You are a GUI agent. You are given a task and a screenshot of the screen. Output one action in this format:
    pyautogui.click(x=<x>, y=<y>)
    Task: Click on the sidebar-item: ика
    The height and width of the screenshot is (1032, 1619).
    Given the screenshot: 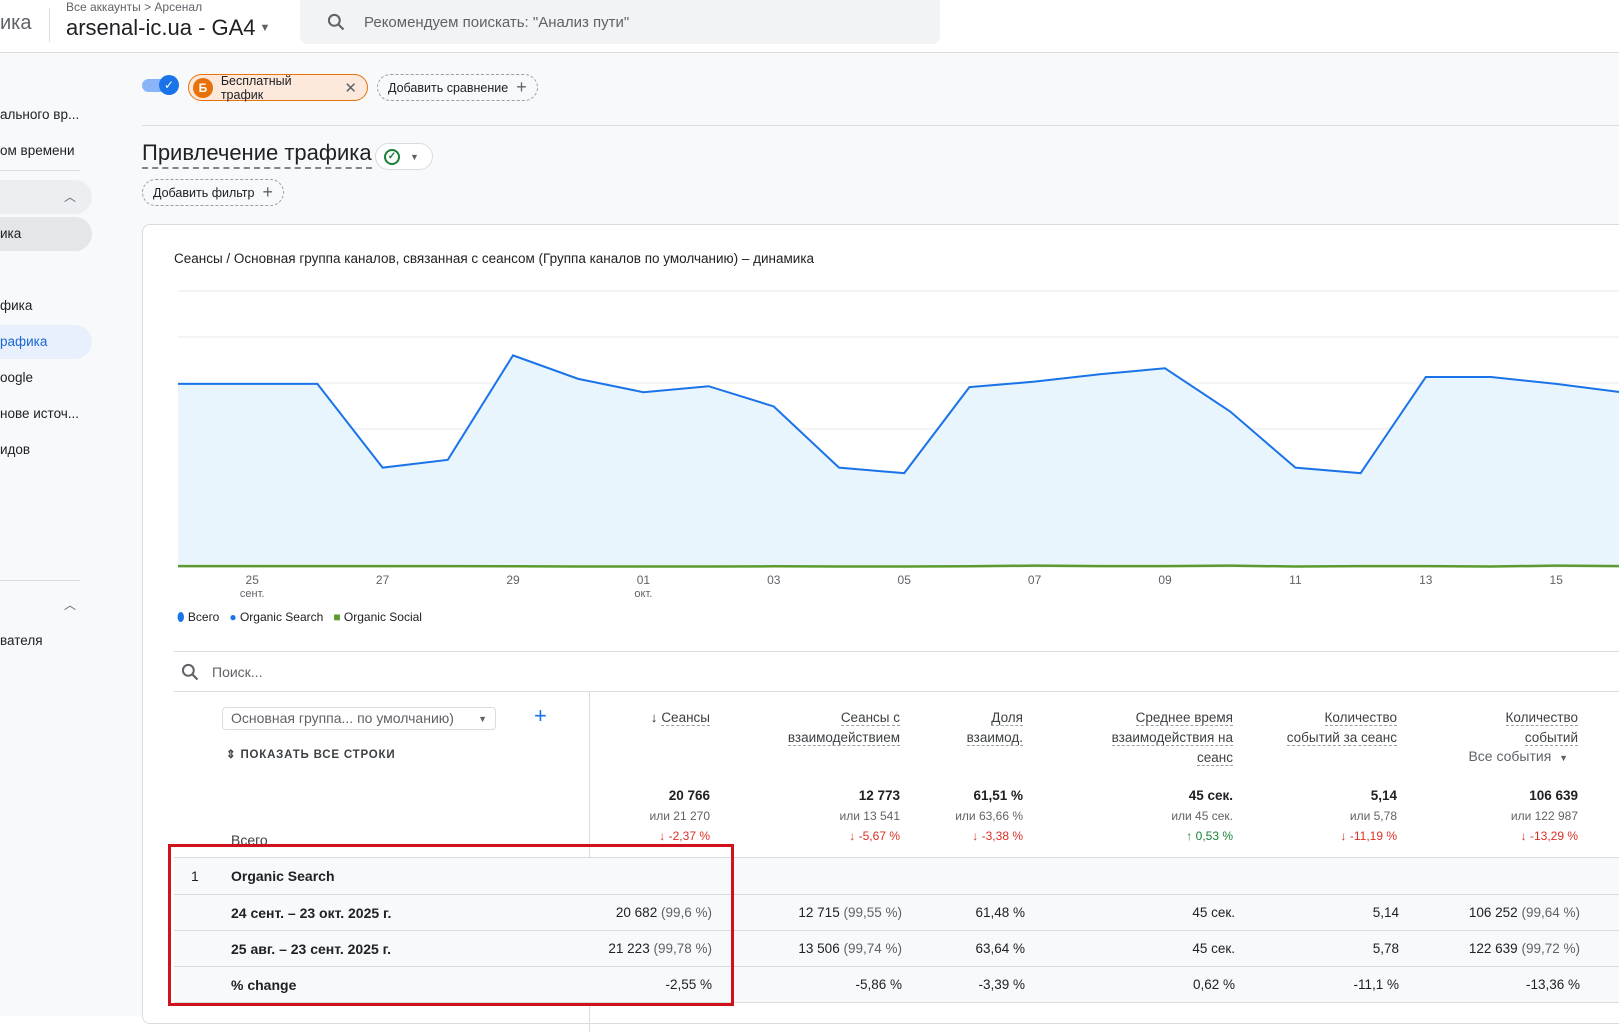 What is the action you would take?
    pyautogui.click(x=46, y=234)
    